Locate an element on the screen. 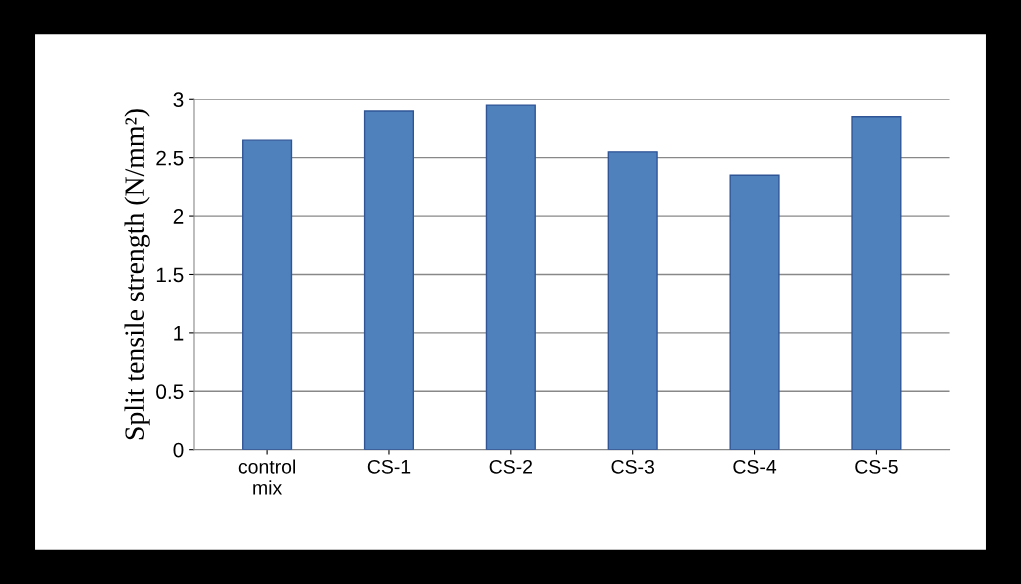  y-tick-label: 1 is located at coordinates (179, 333).